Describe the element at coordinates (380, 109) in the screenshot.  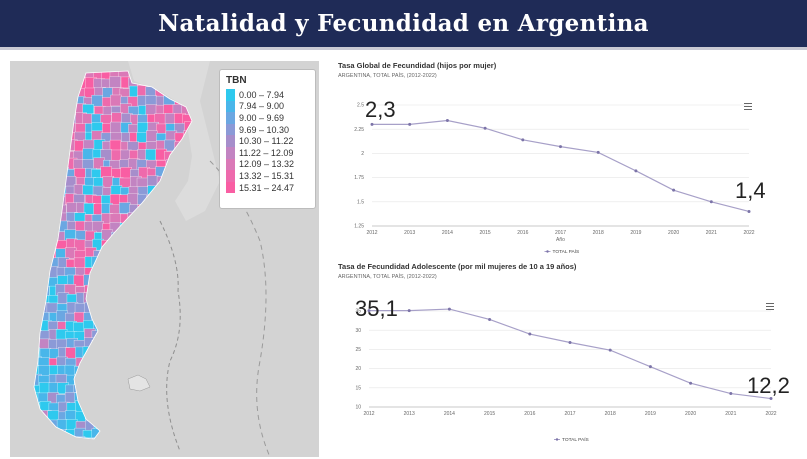
I see `annotation-start-value: 2,3` at that location.